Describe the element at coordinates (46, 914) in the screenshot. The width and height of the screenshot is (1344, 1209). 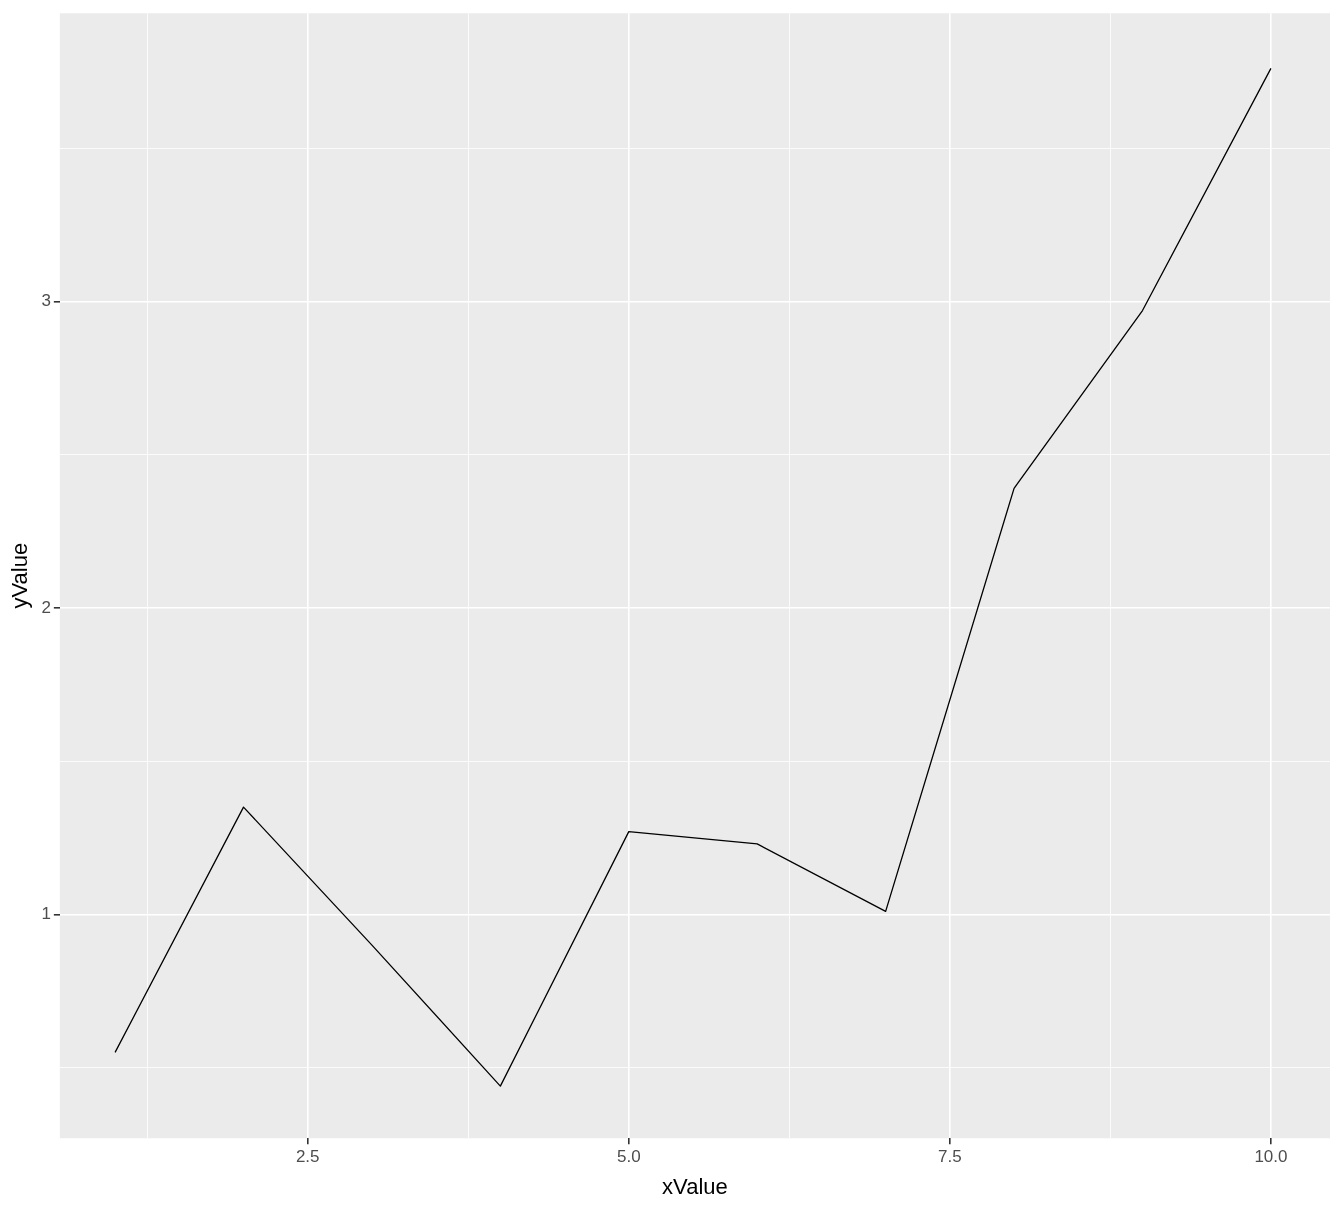
I see `y-tick-label: 1` at that location.